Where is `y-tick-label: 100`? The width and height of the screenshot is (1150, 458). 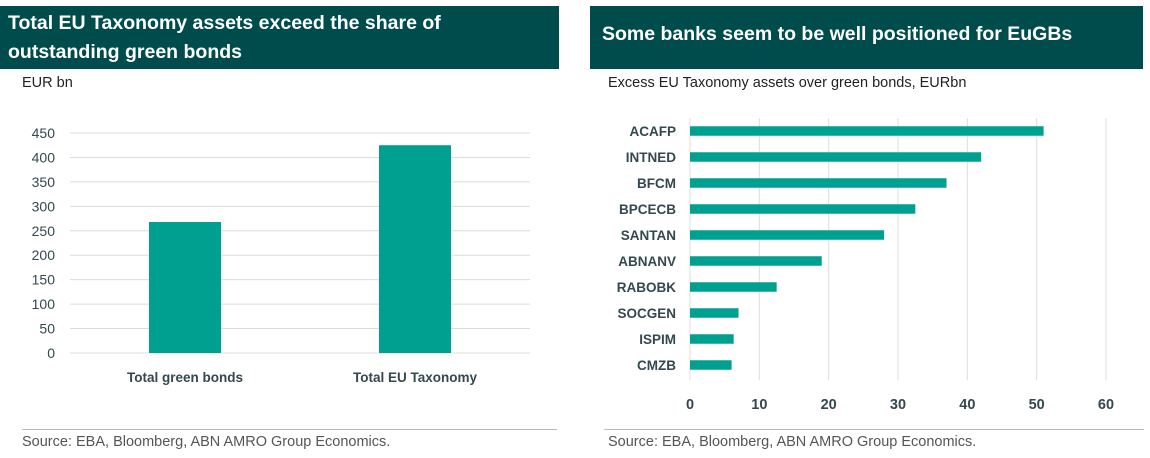 y-tick-label: 100 is located at coordinates (44, 304).